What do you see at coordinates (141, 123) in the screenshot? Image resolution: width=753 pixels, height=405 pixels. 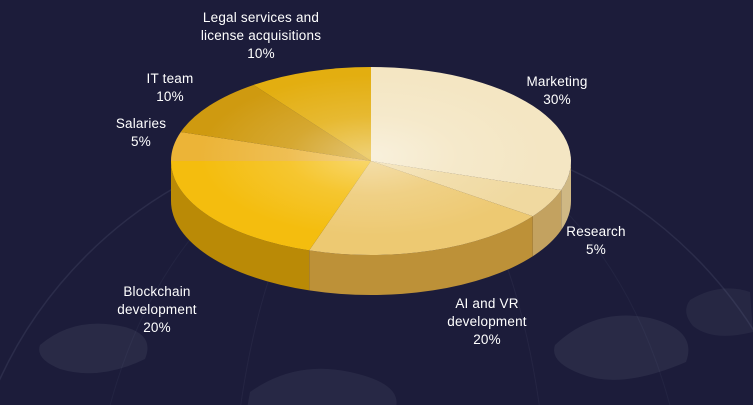 I see `slice-label-name: Salaries` at bounding box center [141, 123].